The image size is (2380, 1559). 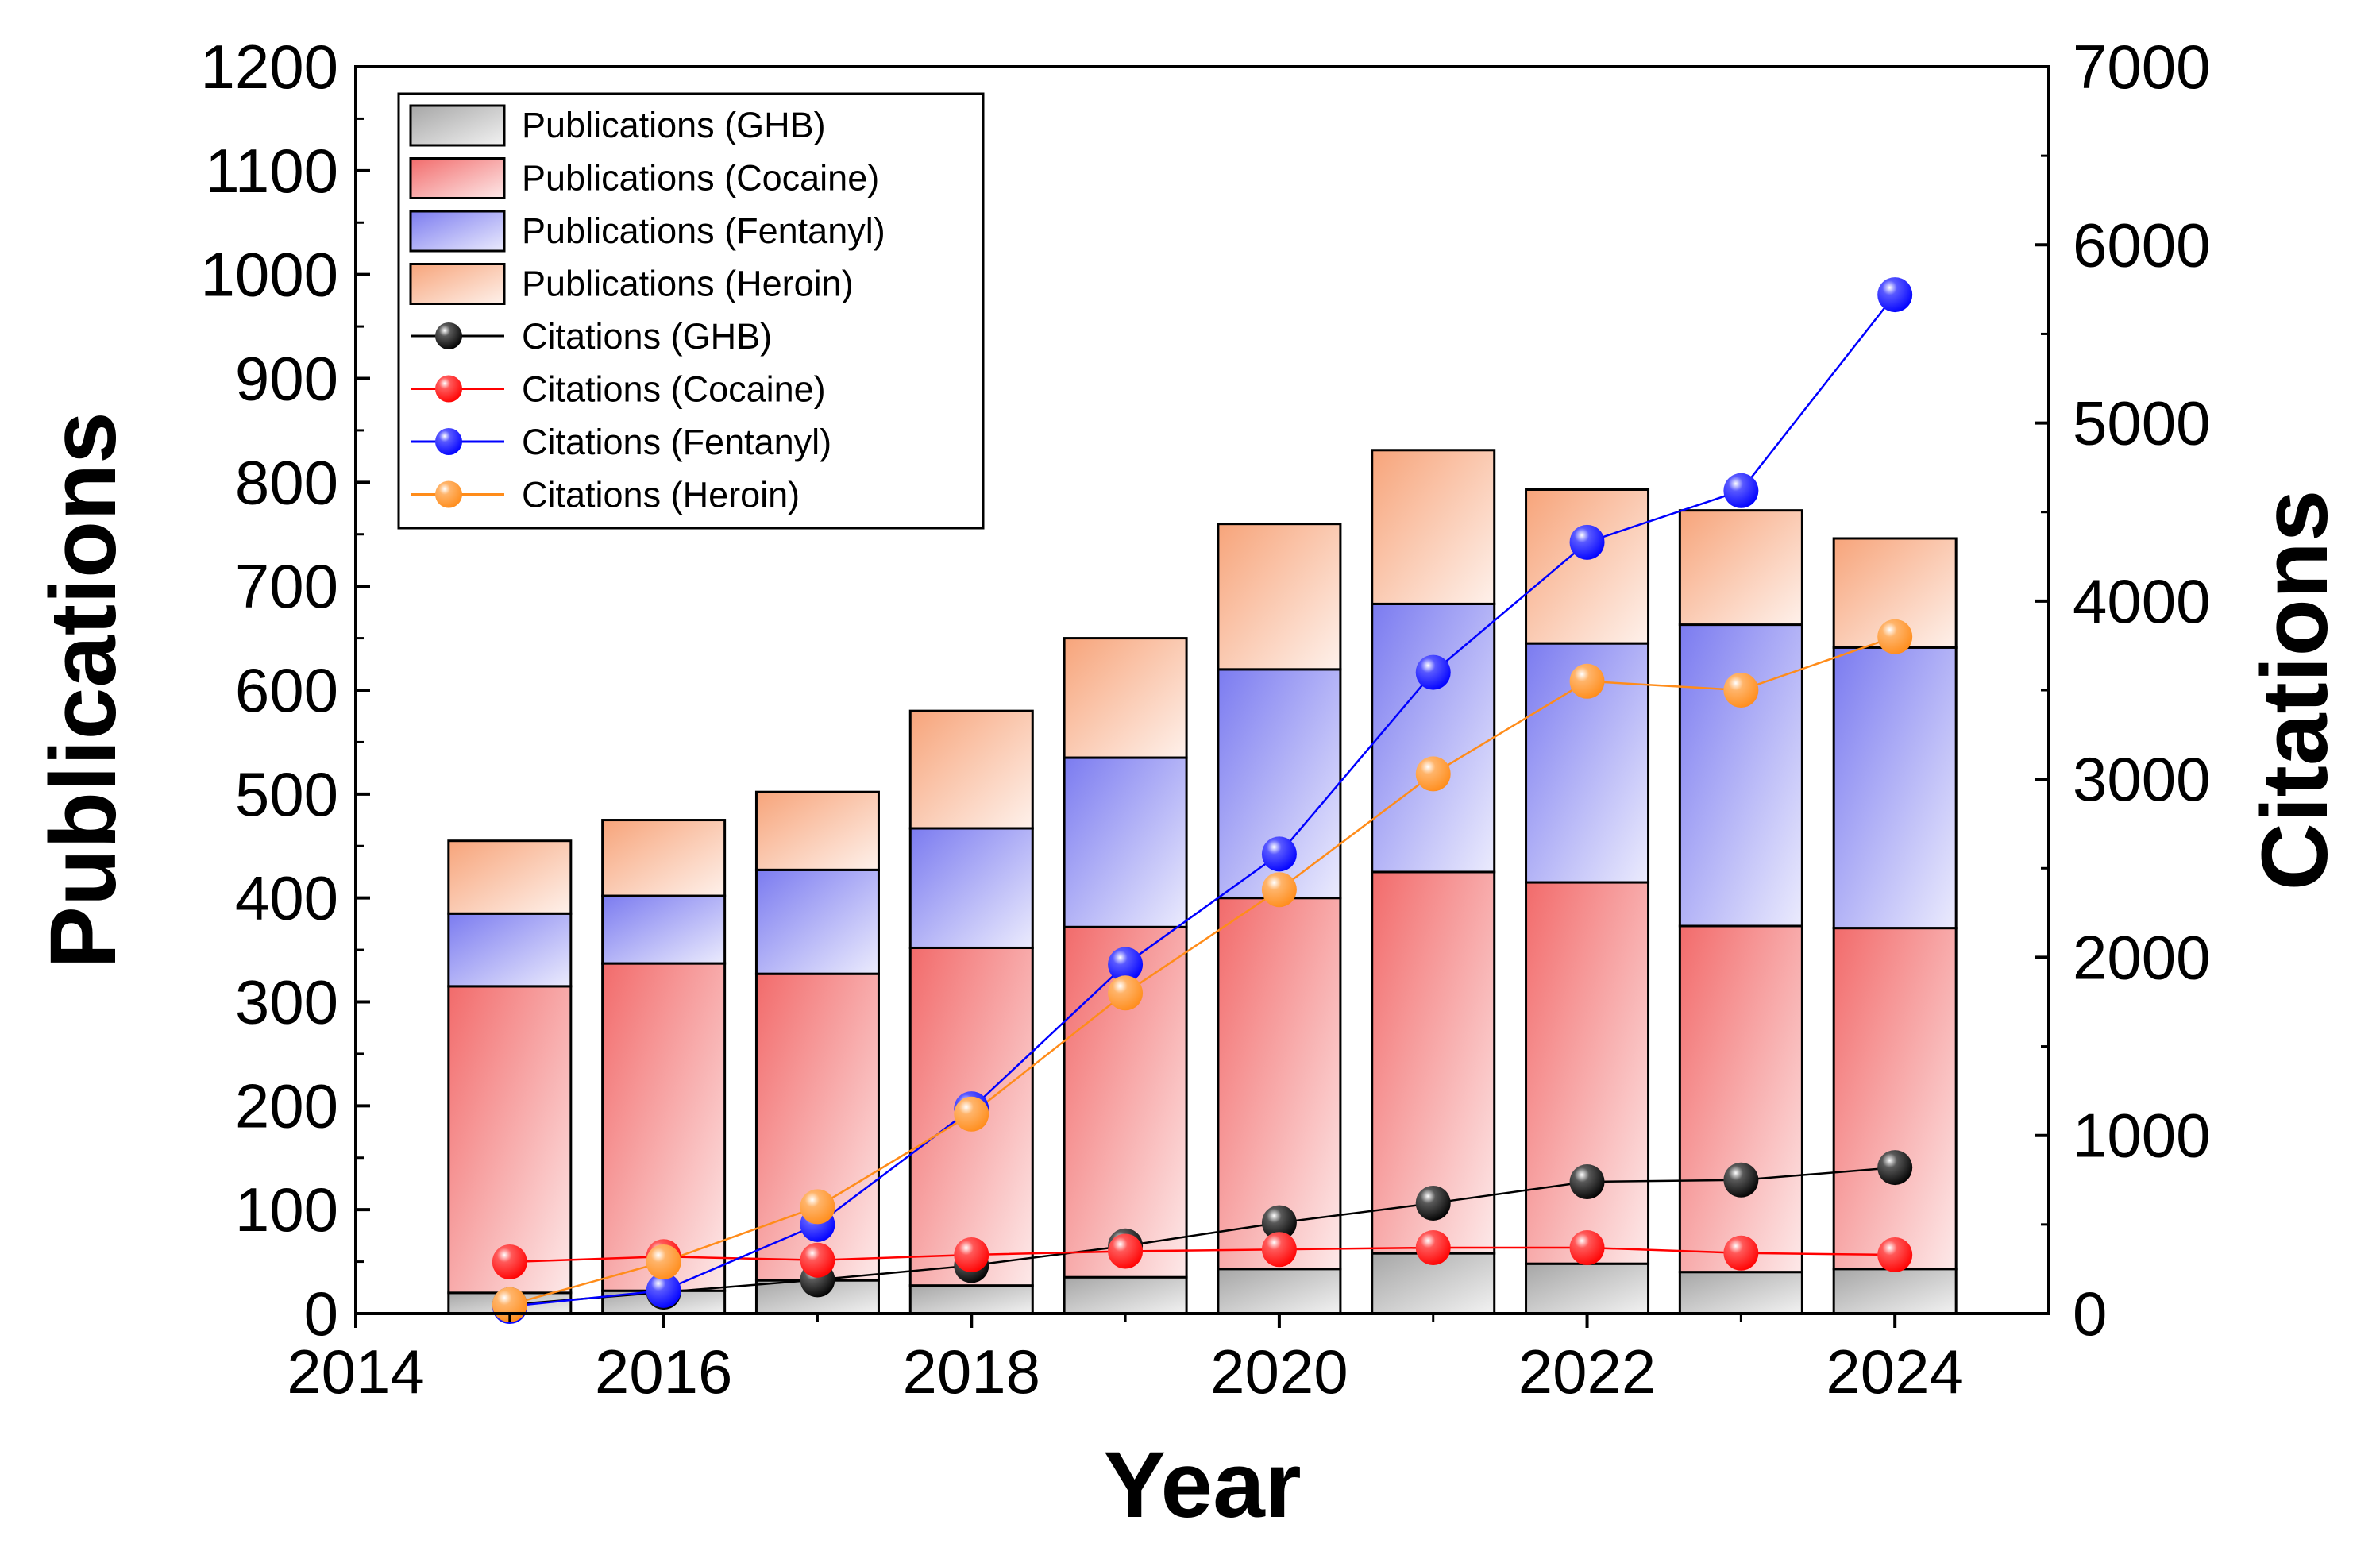 I want to click on point-citations-ghb-2022, so click(x=1587, y=1182).